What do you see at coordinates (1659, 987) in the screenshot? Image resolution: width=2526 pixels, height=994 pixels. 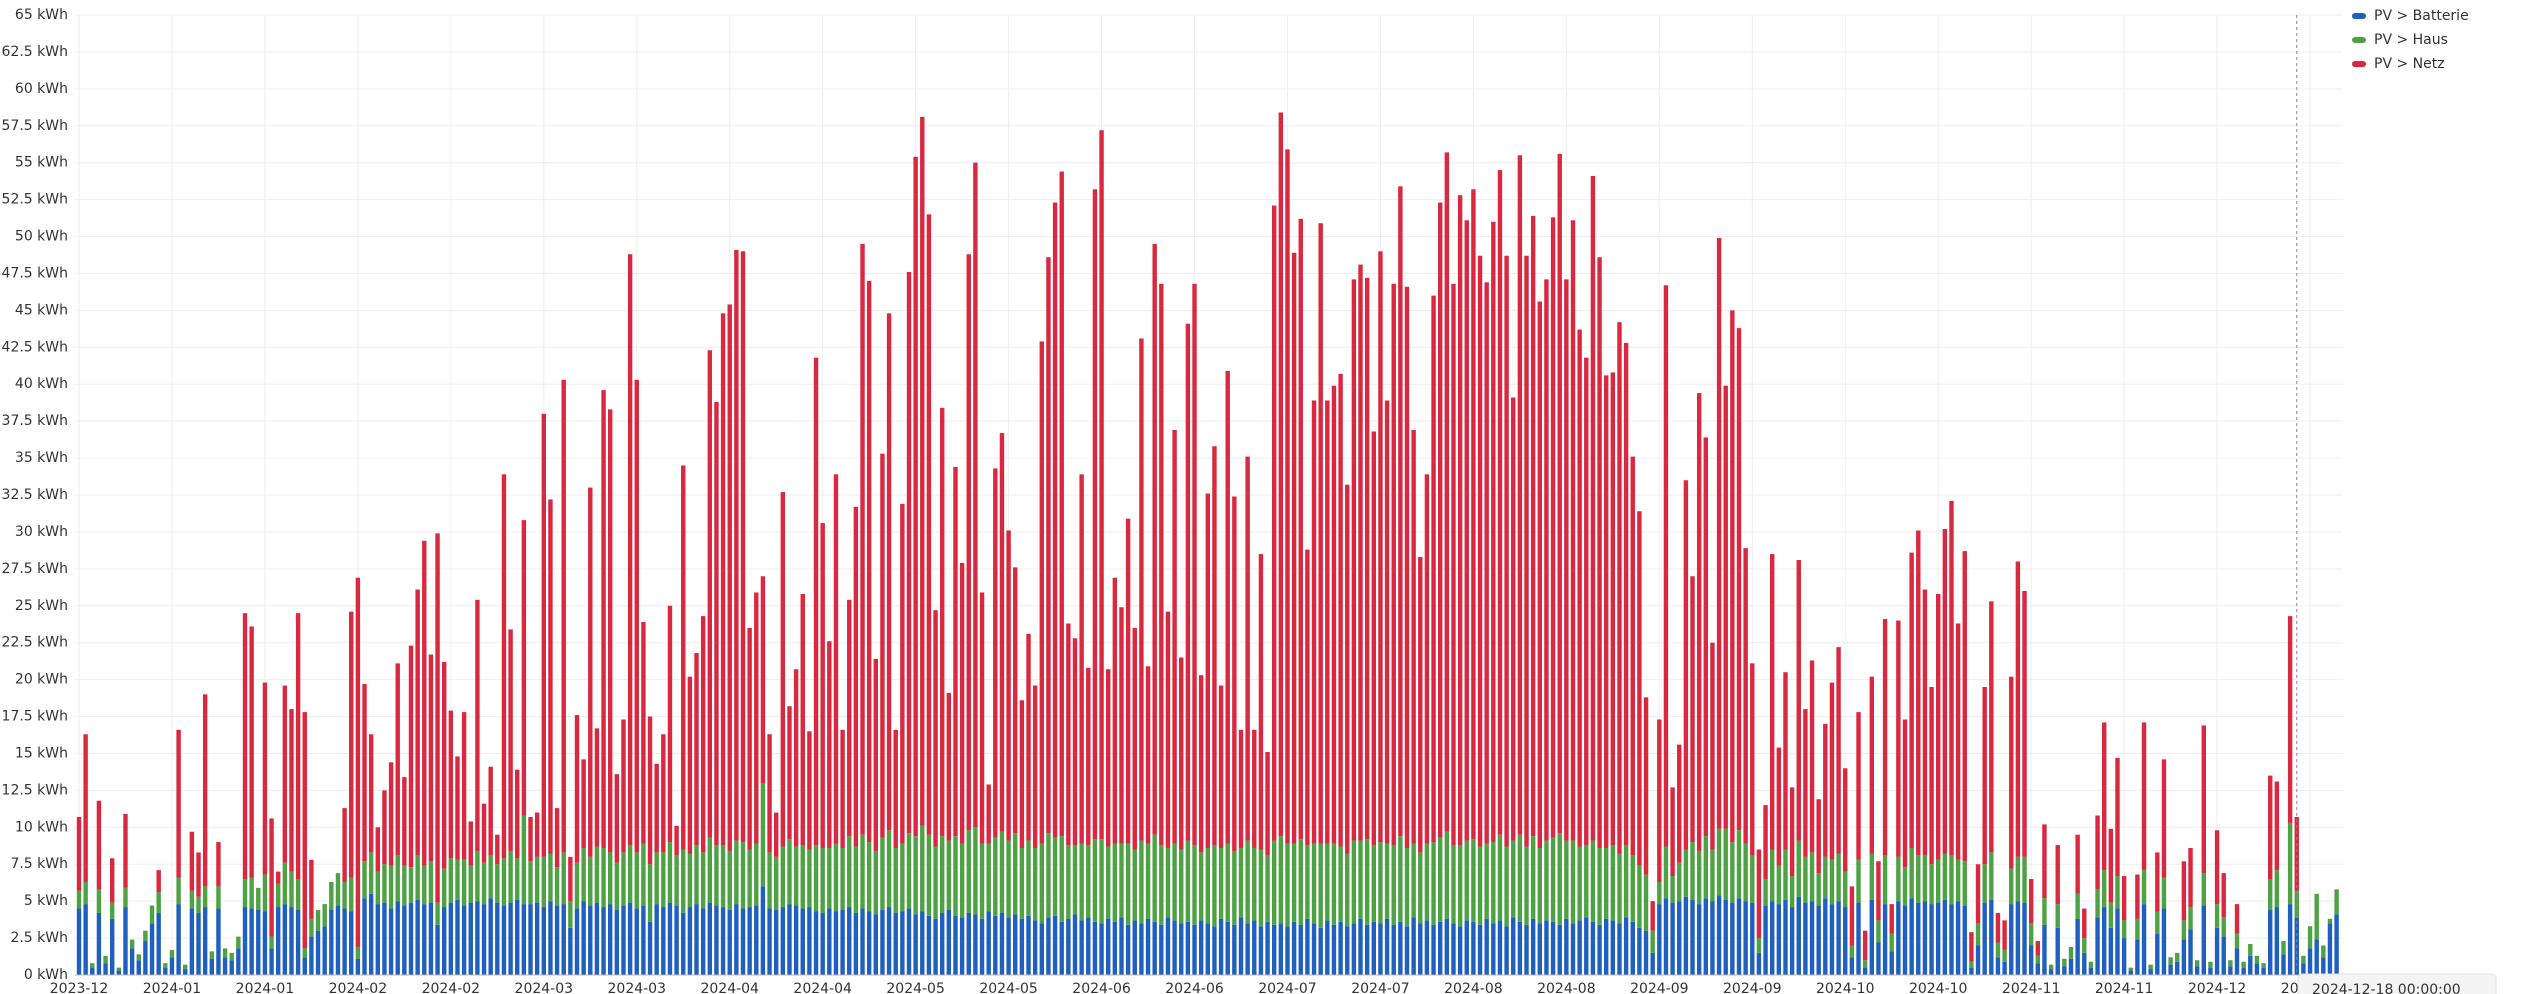 I see `x-tick-label: 2024-09` at bounding box center [1659, 987].